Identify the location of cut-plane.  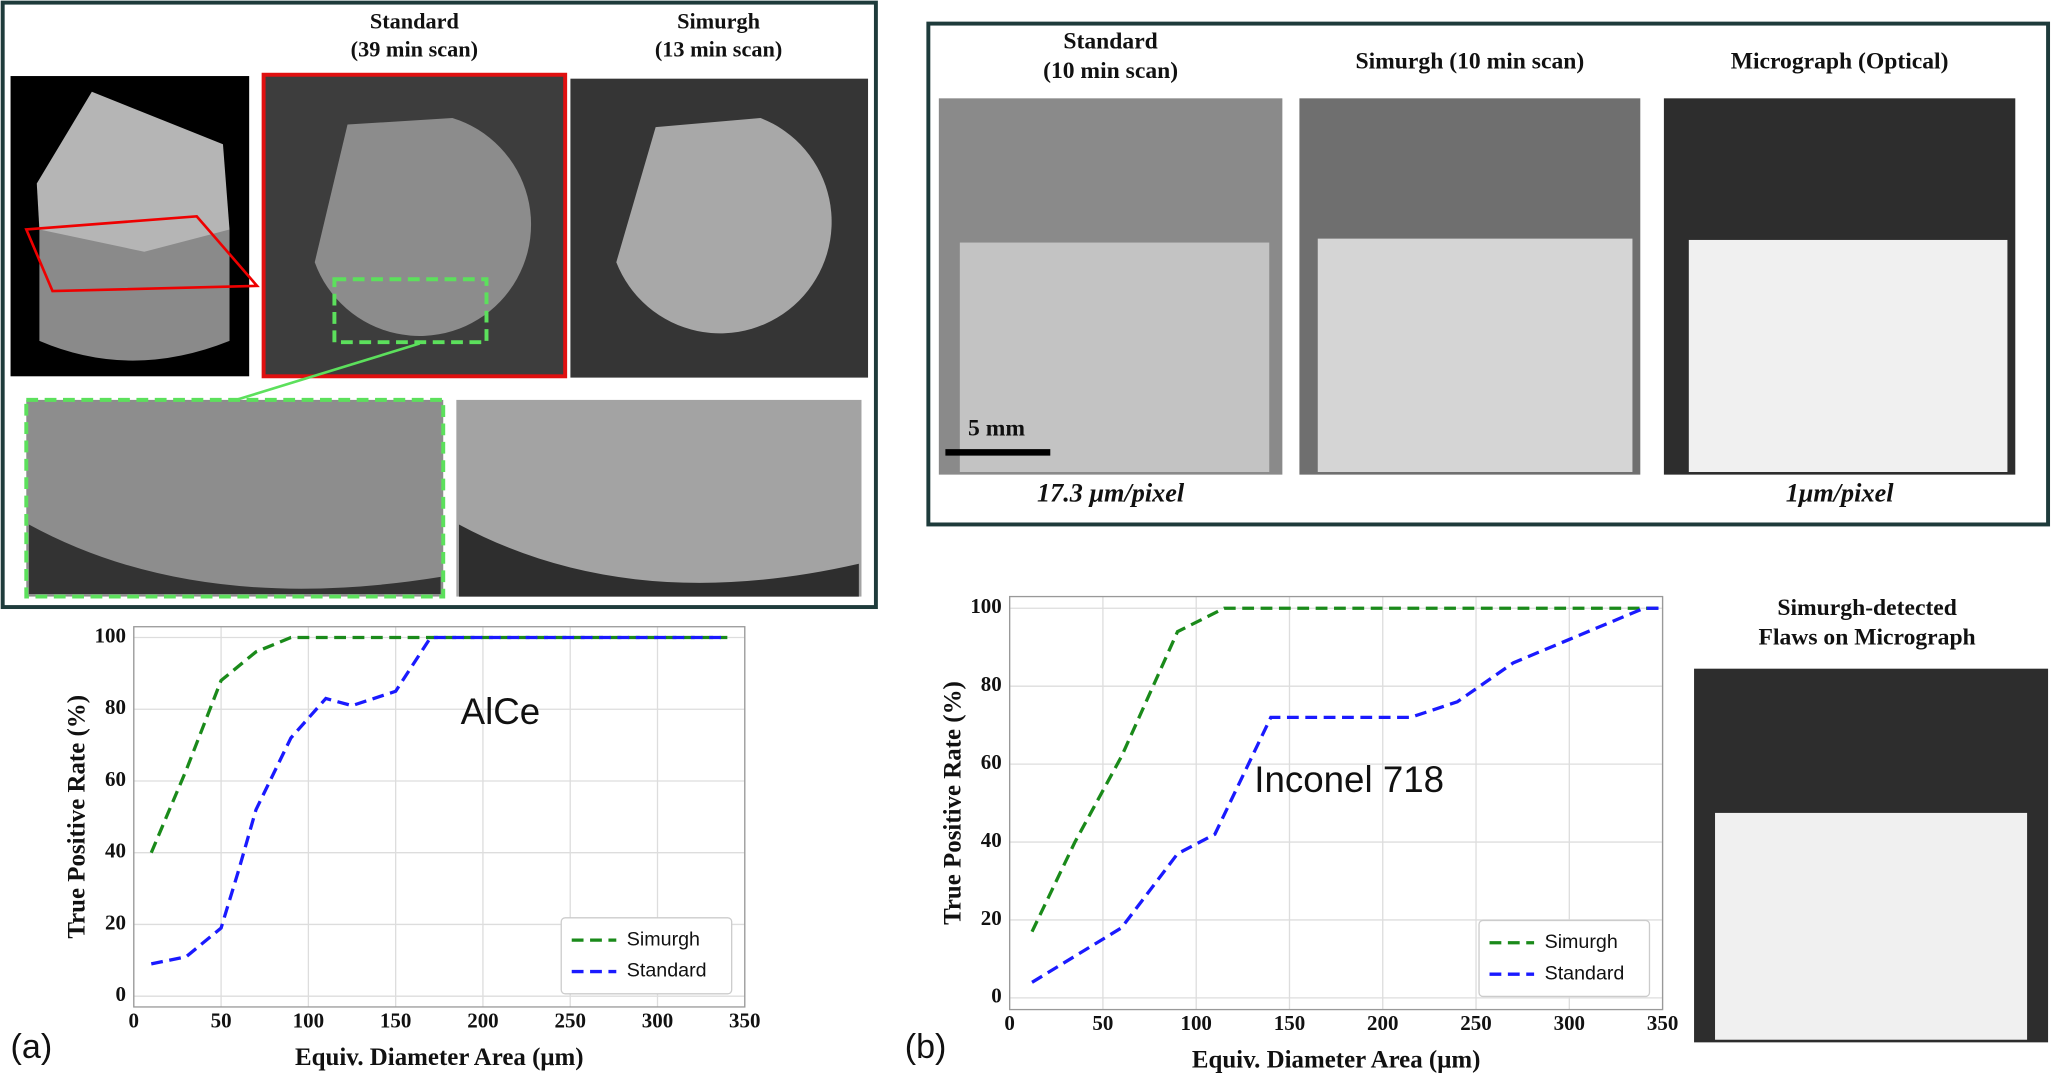
(142, 253).